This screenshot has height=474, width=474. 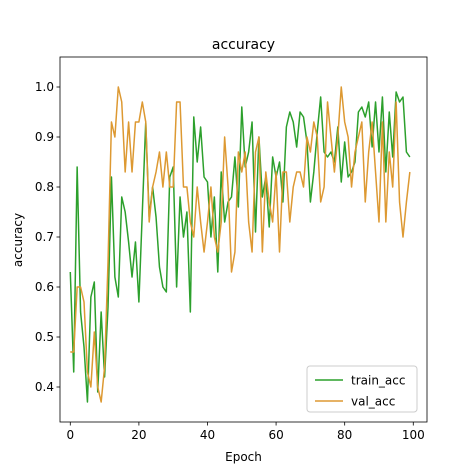 What do you see at coordinates (44, 187) in the screenshot?
I see `y-tick-label: 0.8` at bounding box center [44, 187].